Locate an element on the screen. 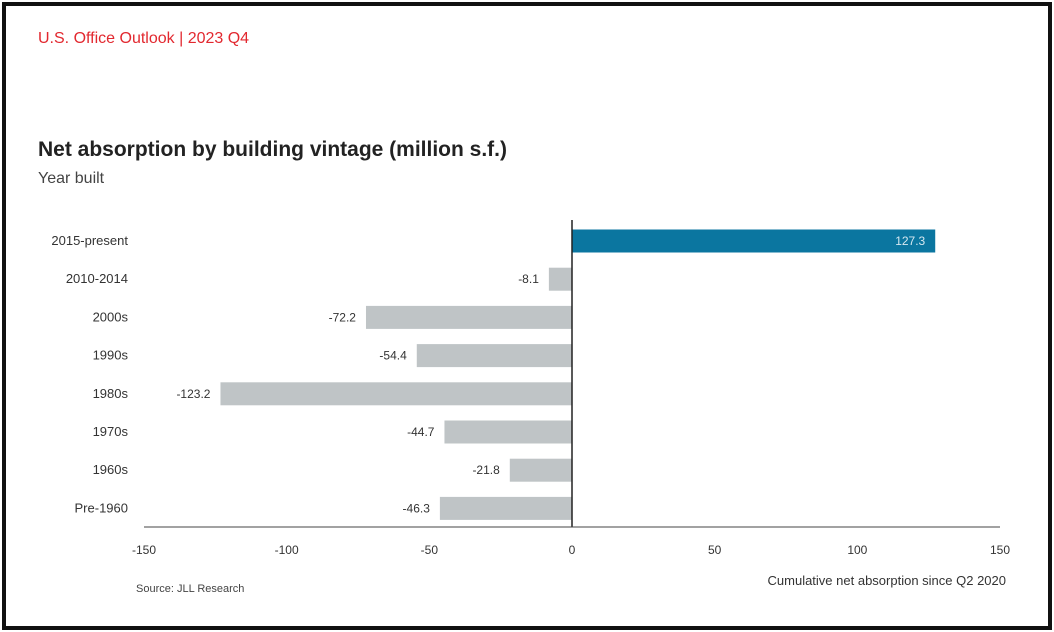 The width and height of the screenshot is (1054, 632). source-note: Source: JLL Research is located at coordinates (190, 589).